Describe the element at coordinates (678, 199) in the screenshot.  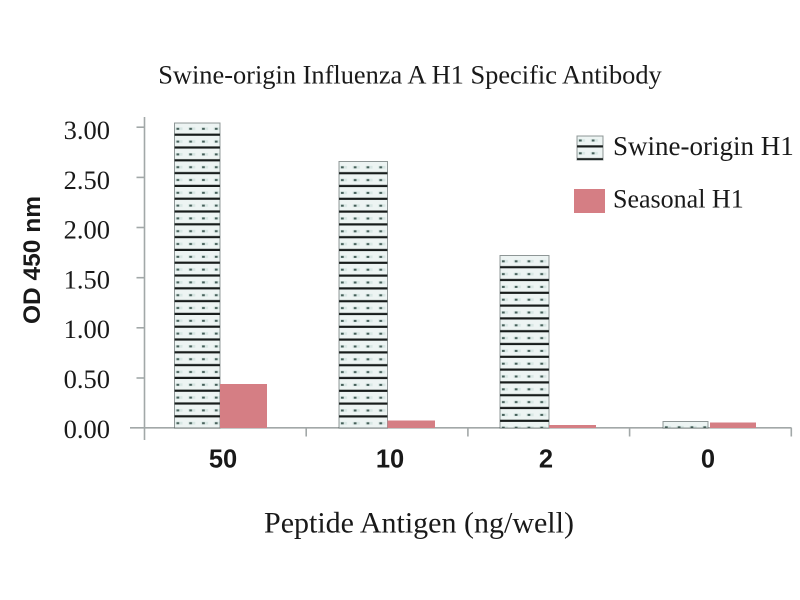
I see `svg-text: Seasonal H1` at that location.